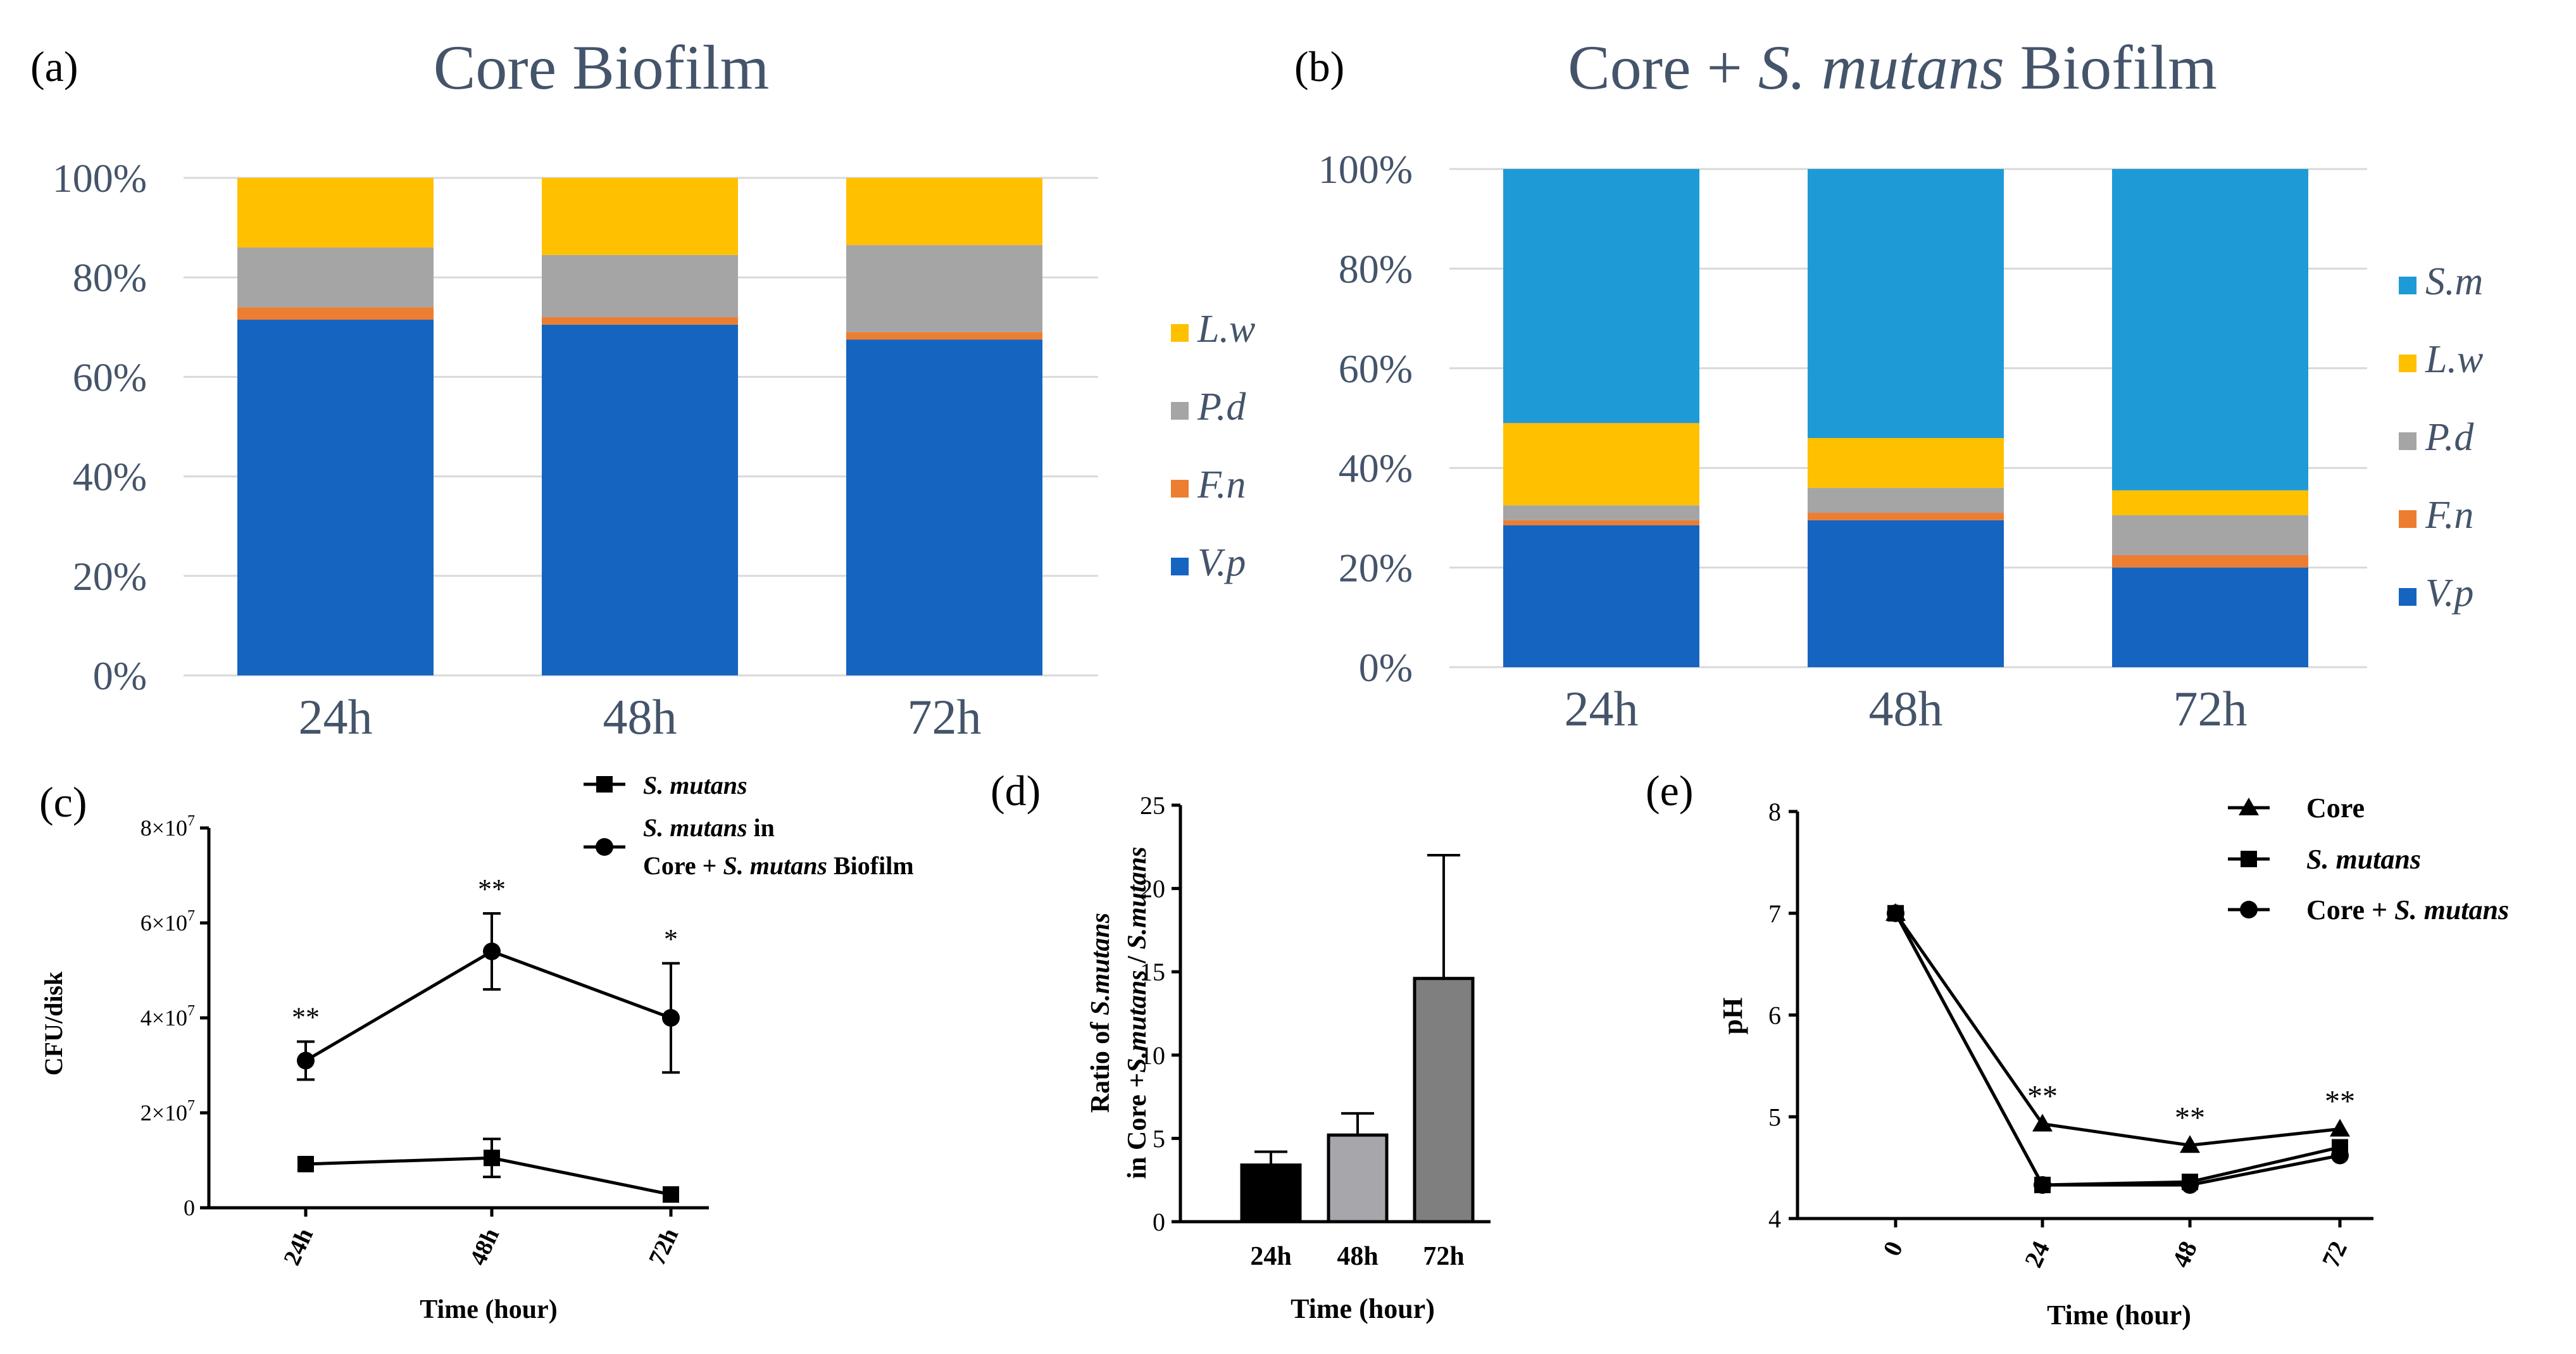 The image size is (2576, 1354). I want to click on series-line, so click(2117, 1049).